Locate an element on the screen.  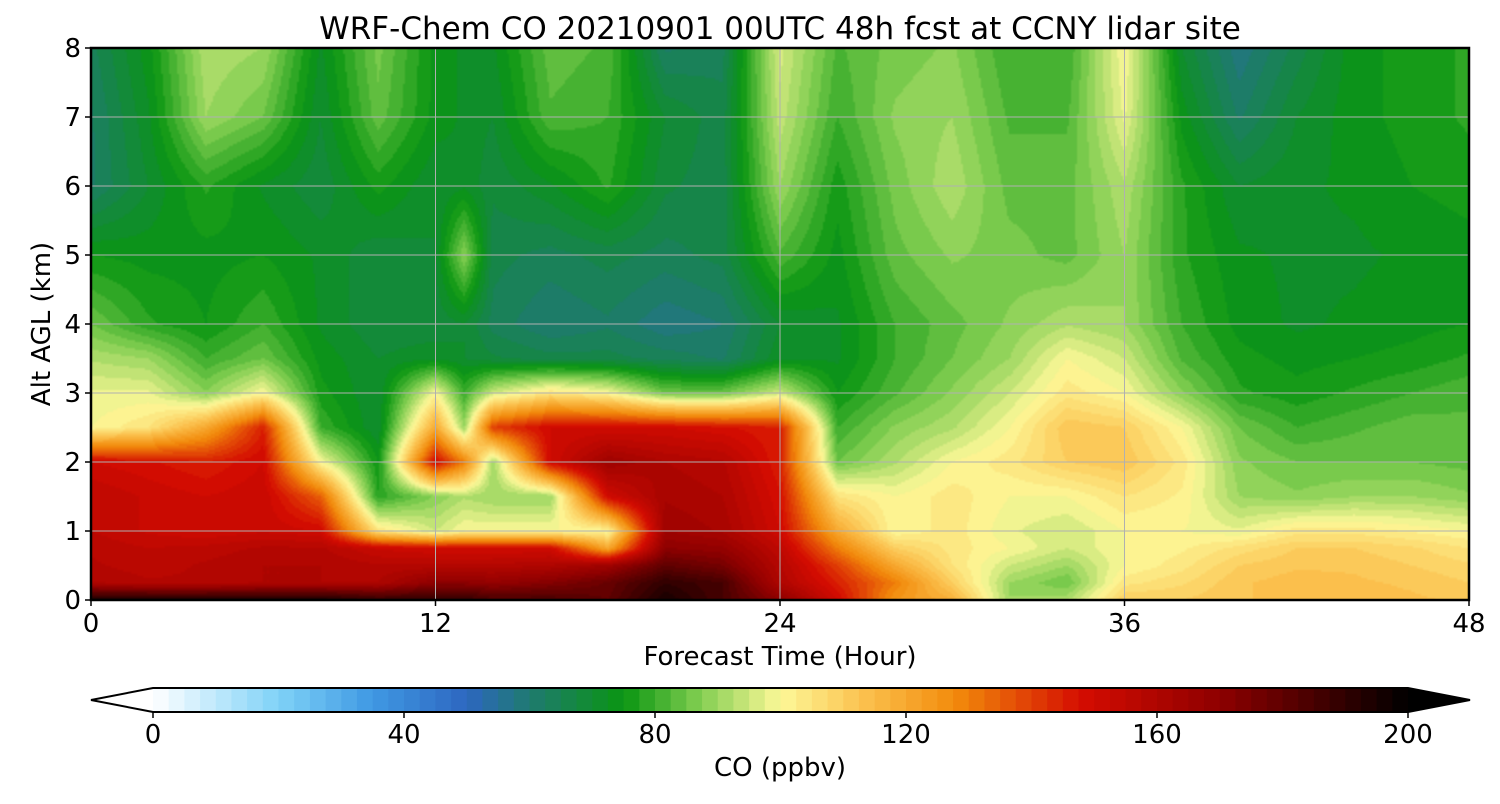
x-axis-ticks: 0 12 24 36 48 is located at coordinates (784, 619).